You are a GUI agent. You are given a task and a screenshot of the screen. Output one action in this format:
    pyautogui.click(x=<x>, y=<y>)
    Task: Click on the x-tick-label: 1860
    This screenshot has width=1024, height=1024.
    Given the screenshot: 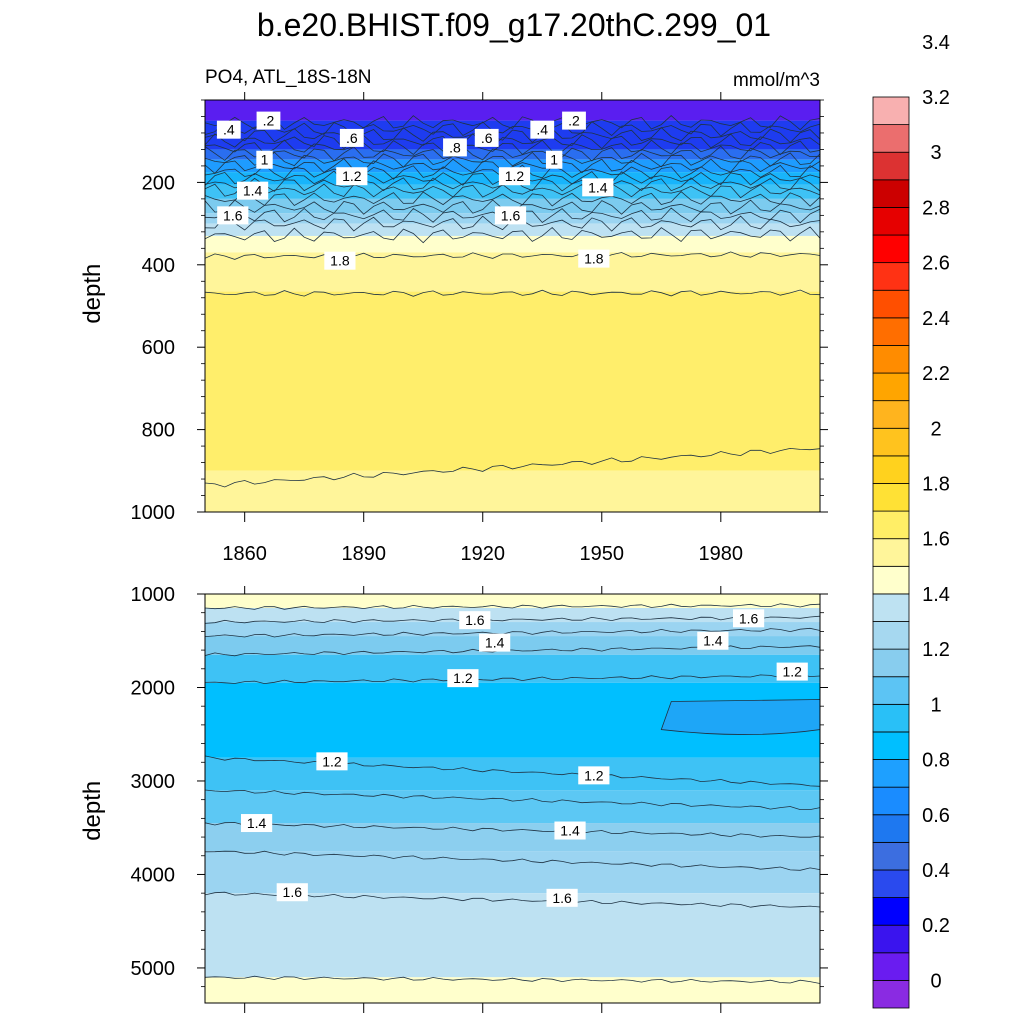 What is the action you would take?
    pyautogui.click(x=244, y=554)
    